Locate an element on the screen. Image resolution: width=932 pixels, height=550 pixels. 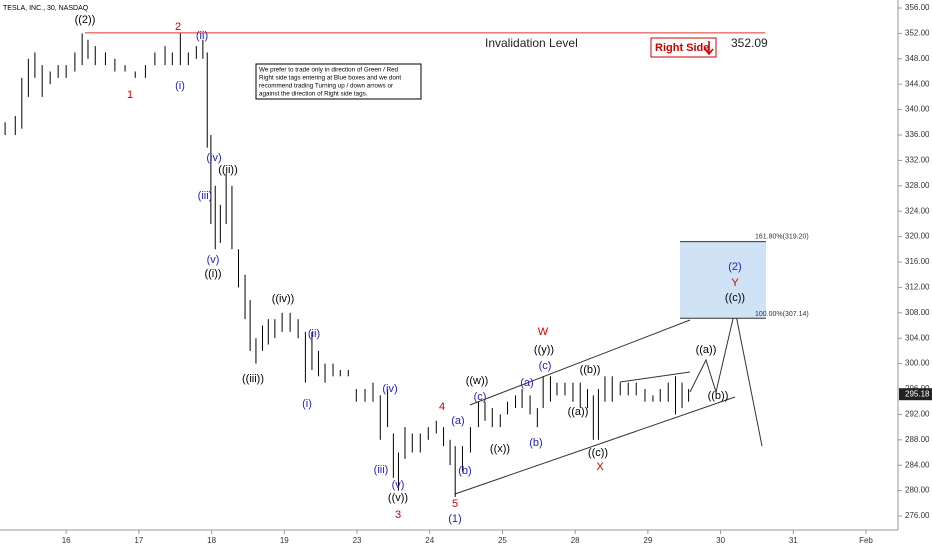
invalidation-value: 352.09 is located at coordinates (749, 43).